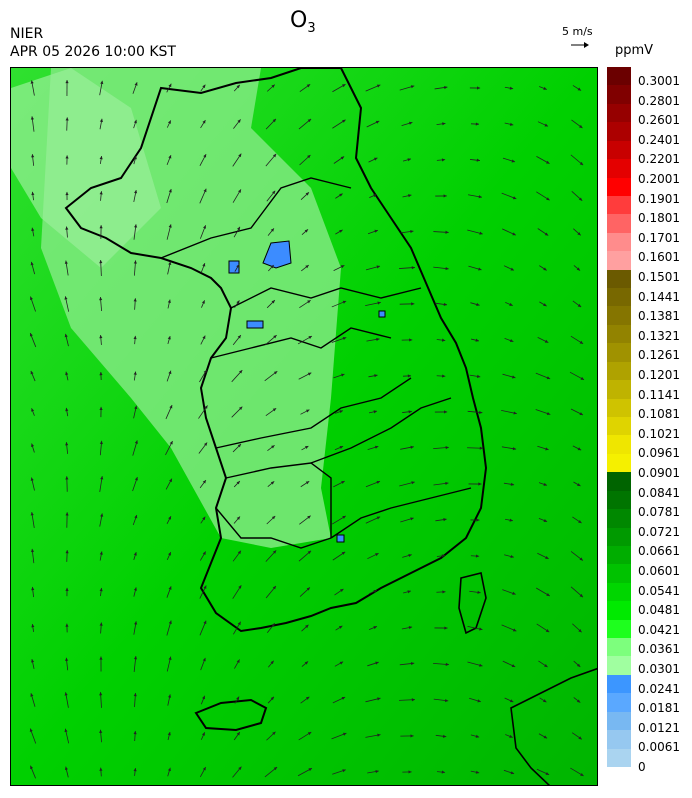 Image resolution: width=692 pixels, height=798 pixels. I want to click on jeju-island, so click(231, 715).